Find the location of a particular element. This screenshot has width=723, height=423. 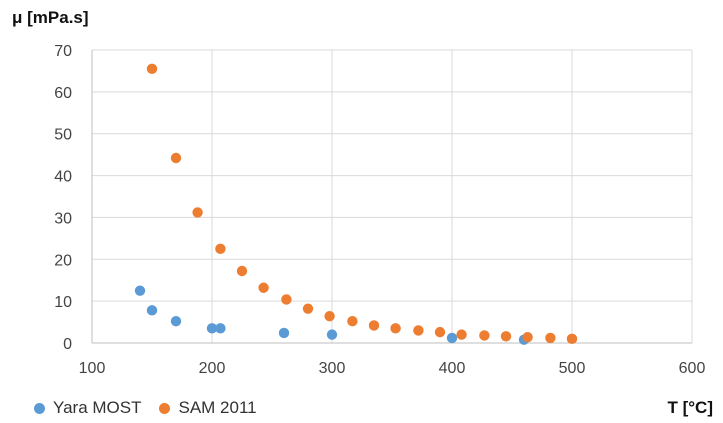

x-tick-label: 100 is located at coordinates (92, 368).